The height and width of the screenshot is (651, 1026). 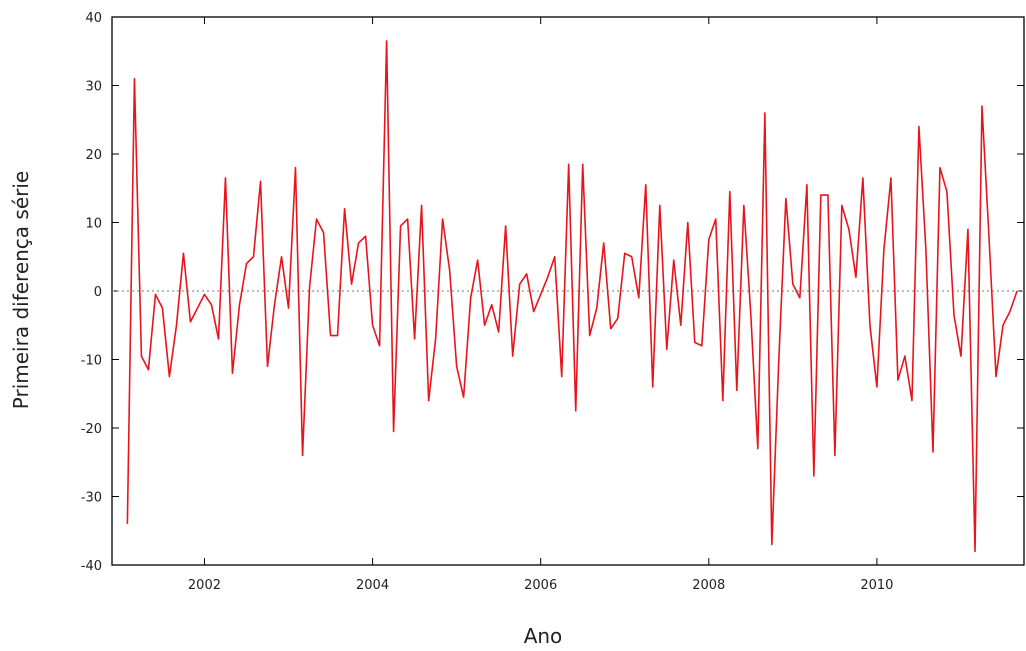 I want to click on y-tick-label: 0, so click(x=98, y=292).